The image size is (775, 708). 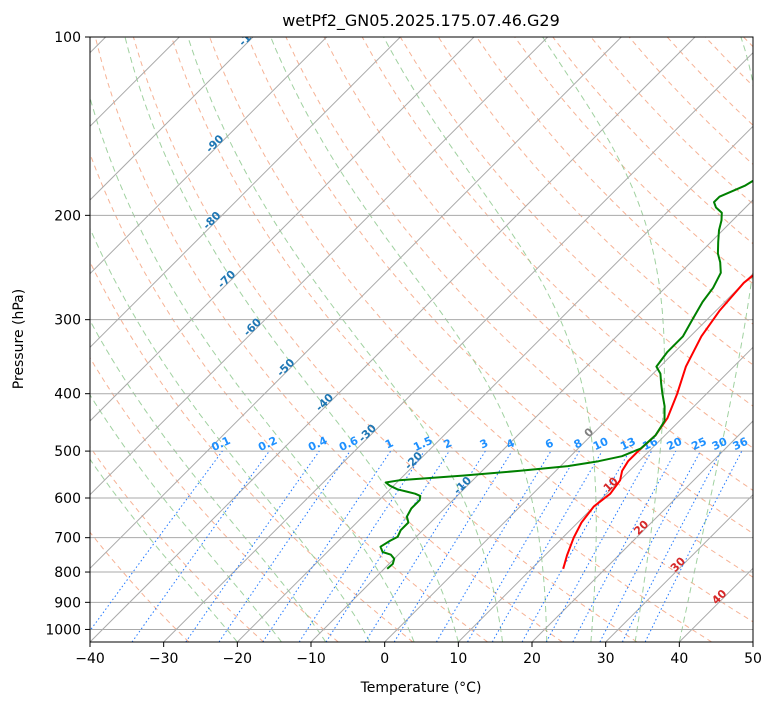 I want to click on mixing-ratio-label: 2, so click(x=448, y=443).